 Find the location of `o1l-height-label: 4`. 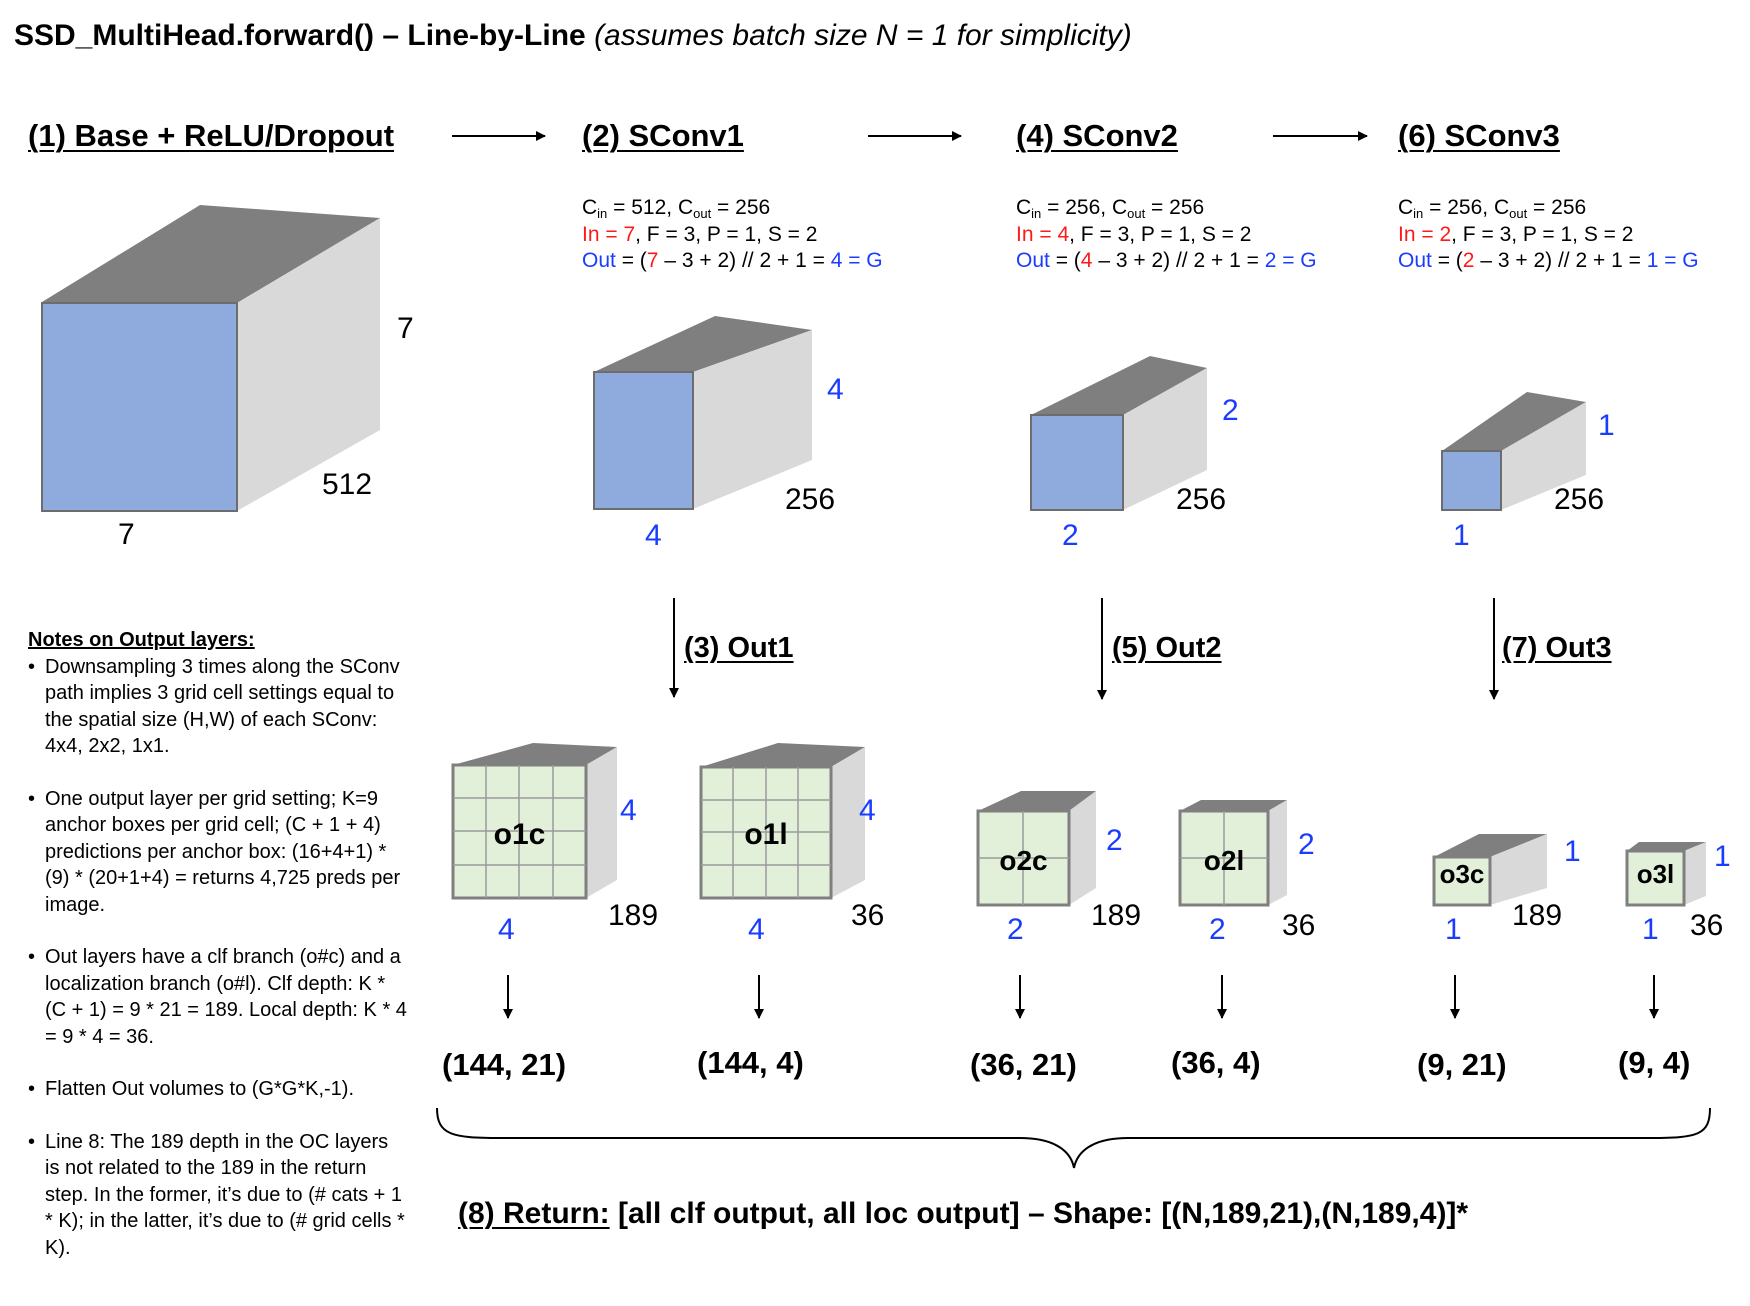

o1l-height-label: 4 is located at coordinates (867, 810).